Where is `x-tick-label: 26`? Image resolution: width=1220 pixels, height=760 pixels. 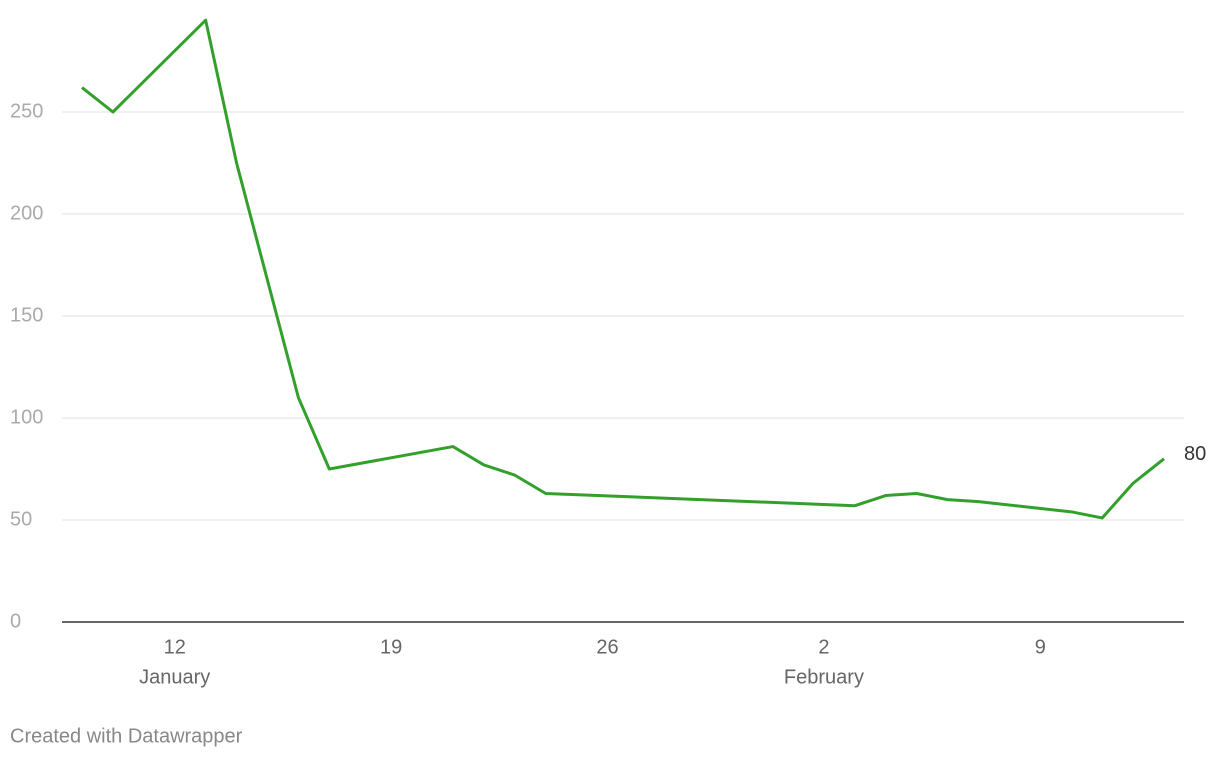 x-tick-label: 26 is located at coordinates (607, 647).